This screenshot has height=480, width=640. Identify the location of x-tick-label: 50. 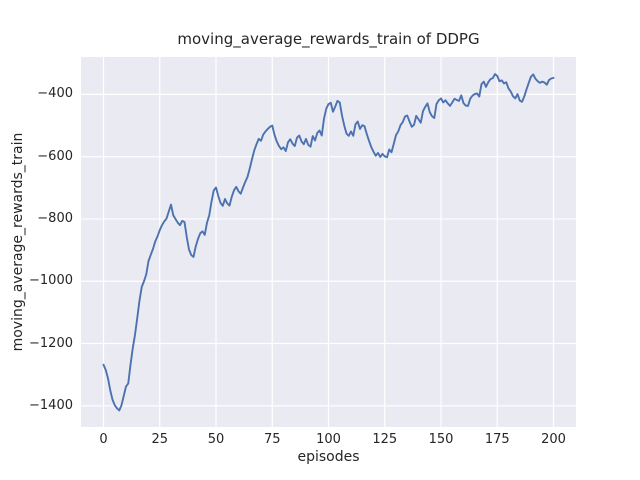
(216, 439).